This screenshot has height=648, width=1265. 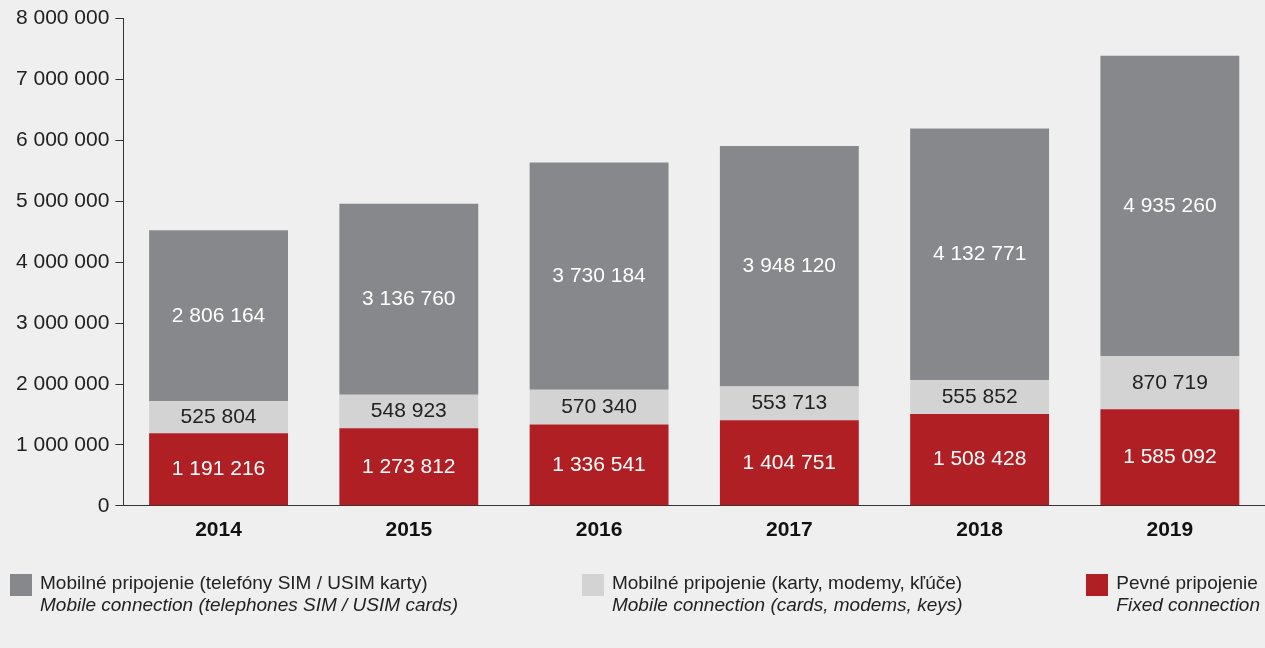 I want to click on x-tick-label: 2014, so click(x=219, y=529).